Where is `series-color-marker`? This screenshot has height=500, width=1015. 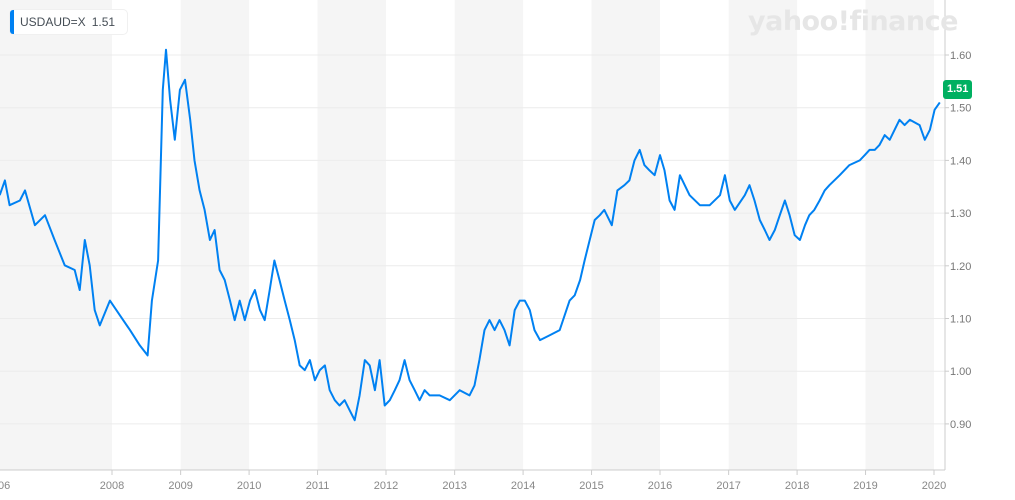
series-color-marker is located at coordinates (12, 22).